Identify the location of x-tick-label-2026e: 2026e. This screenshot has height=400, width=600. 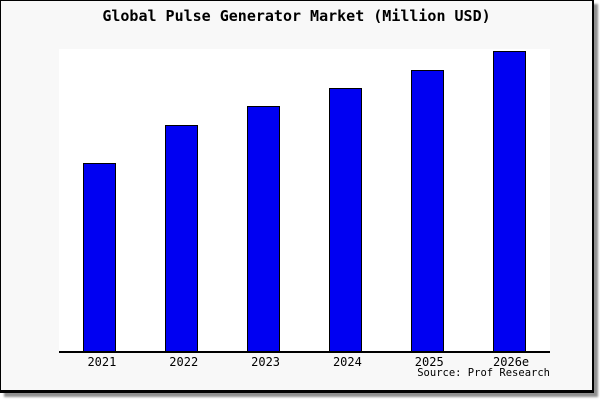
(511, 362).